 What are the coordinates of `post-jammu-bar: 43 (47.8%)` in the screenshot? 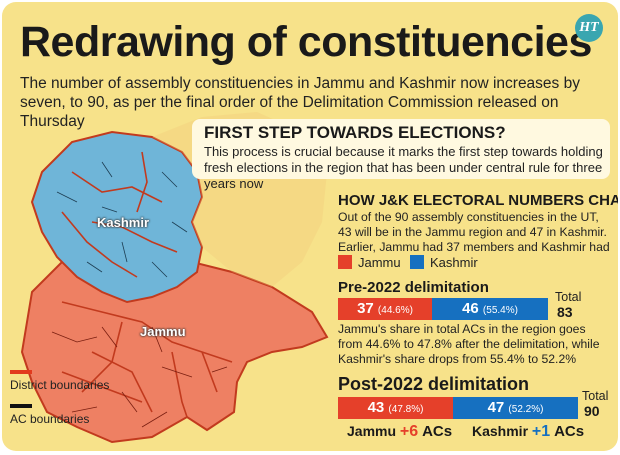 It's located at (395, 408).